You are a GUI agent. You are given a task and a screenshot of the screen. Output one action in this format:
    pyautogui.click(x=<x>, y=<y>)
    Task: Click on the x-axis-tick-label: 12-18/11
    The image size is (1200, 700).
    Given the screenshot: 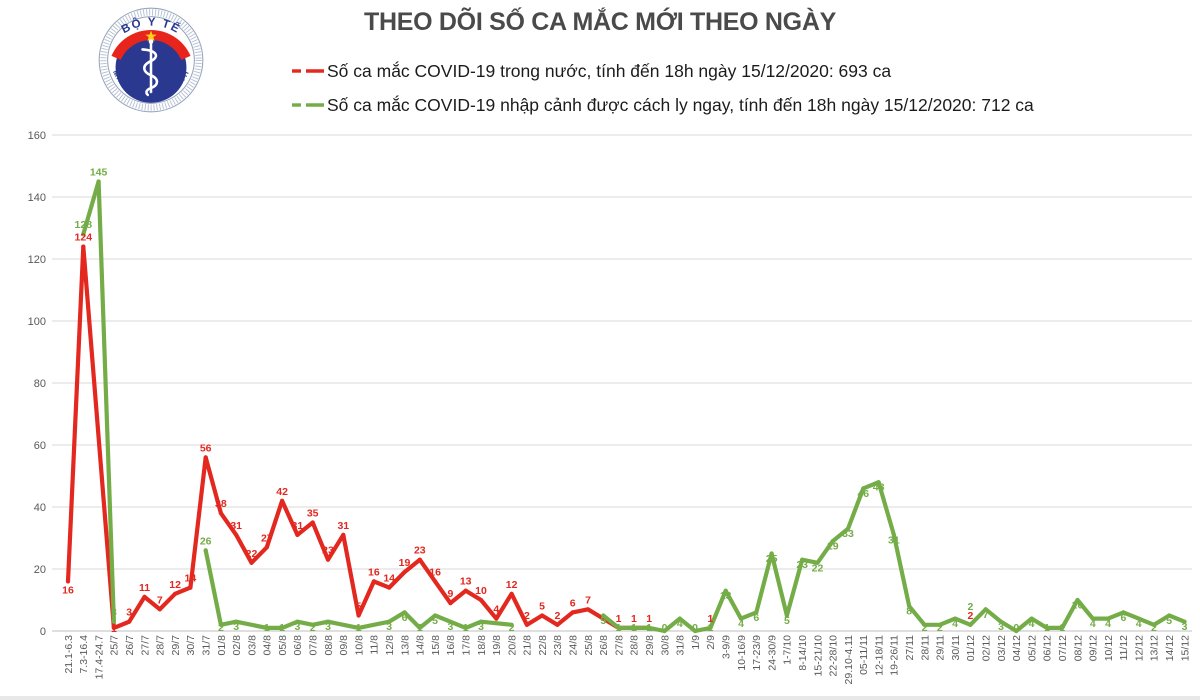 What is the action you would take?
    pyautogui.click(x=879, y=655)
    